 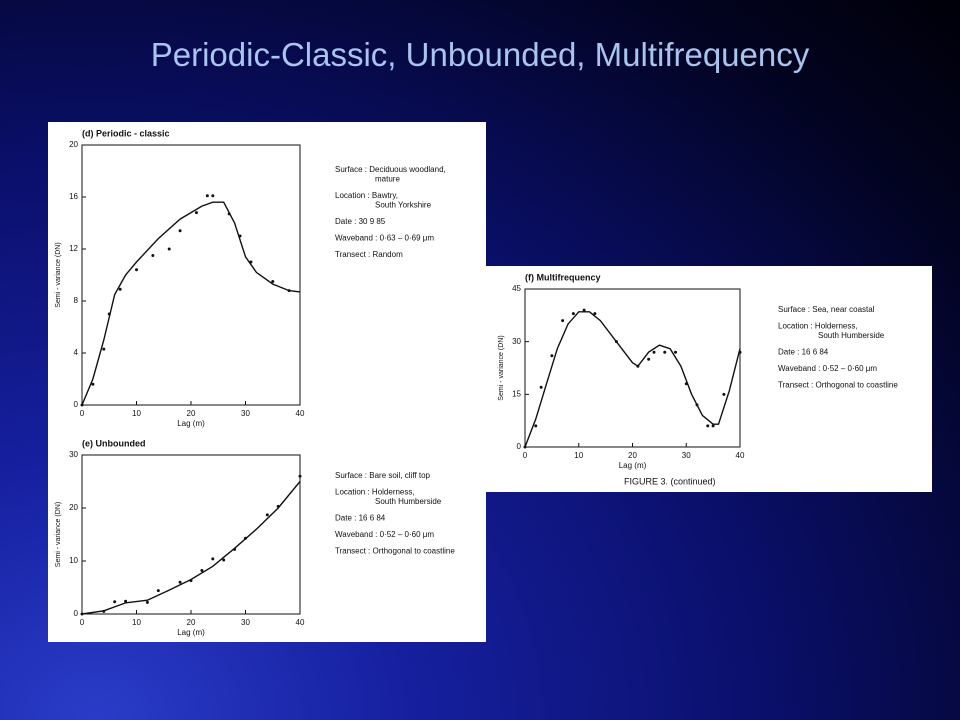 I want to click on y-tick-label: 15, so click(x=516, y=393).